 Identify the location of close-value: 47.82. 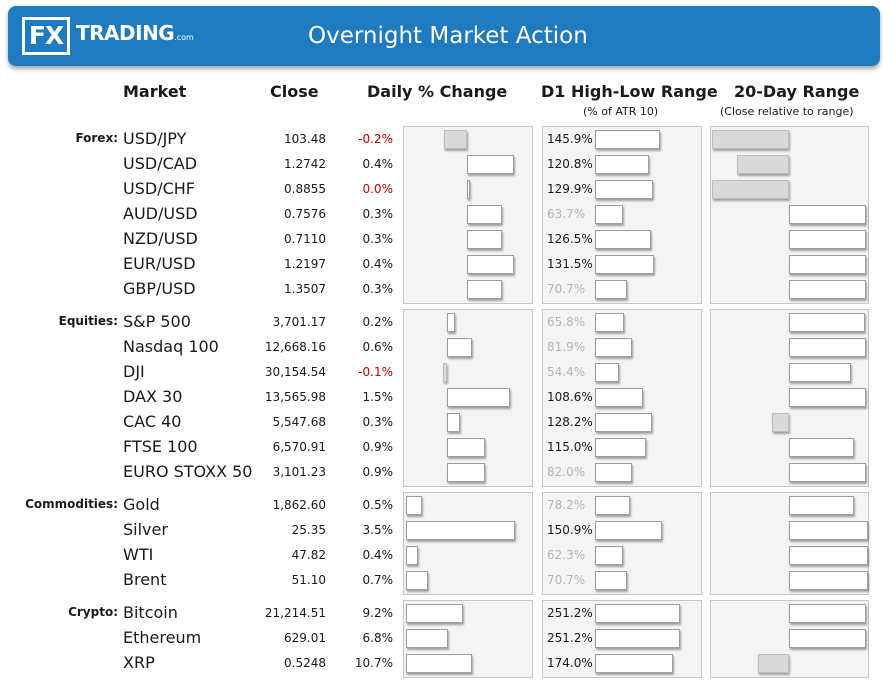
(308, 555).